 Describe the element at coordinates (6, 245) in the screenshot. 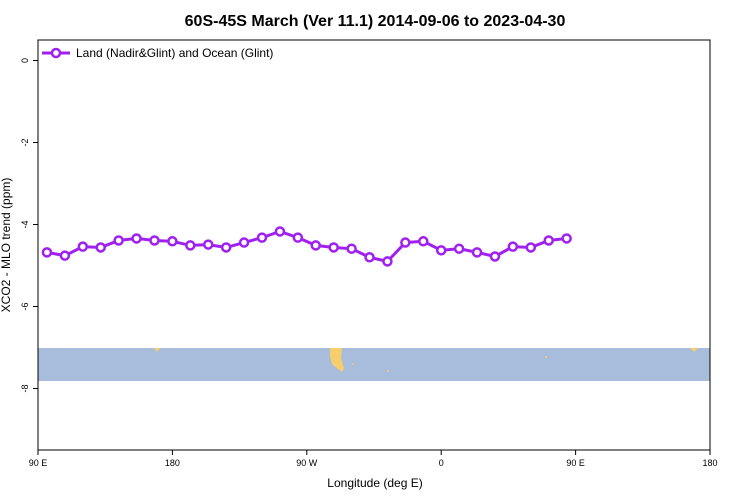

I see `y-axis-label: XCO2 - MLO trend (ppm)` at that location.